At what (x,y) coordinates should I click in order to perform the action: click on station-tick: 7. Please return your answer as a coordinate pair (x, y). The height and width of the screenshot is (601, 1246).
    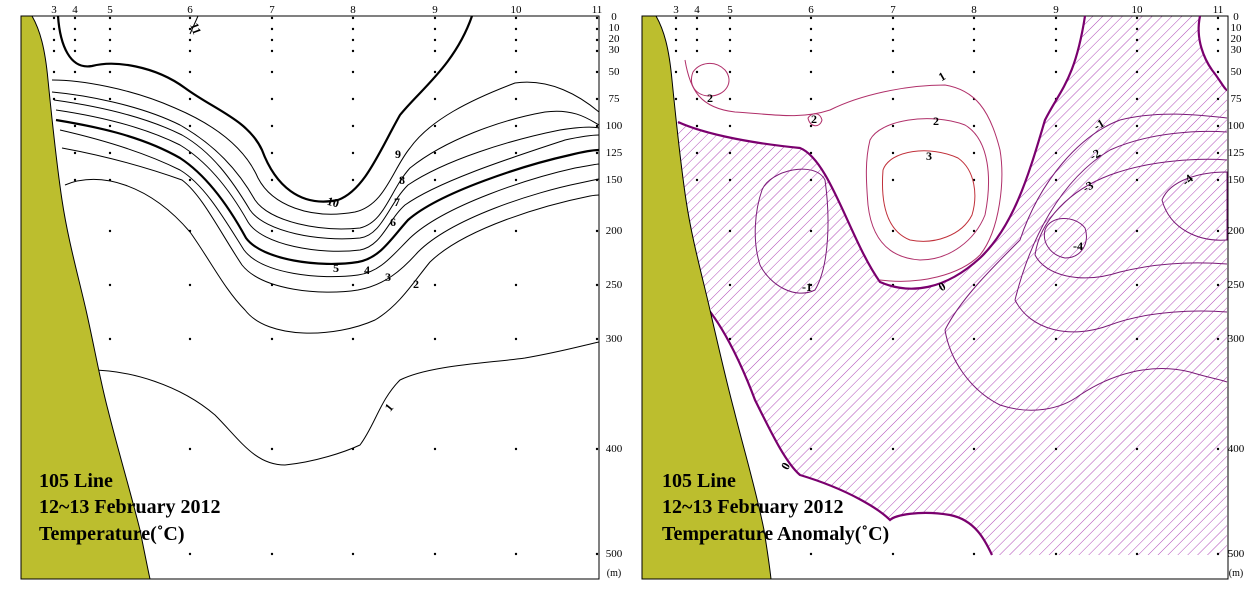
    Looking at the image, I should click on (272, 10).